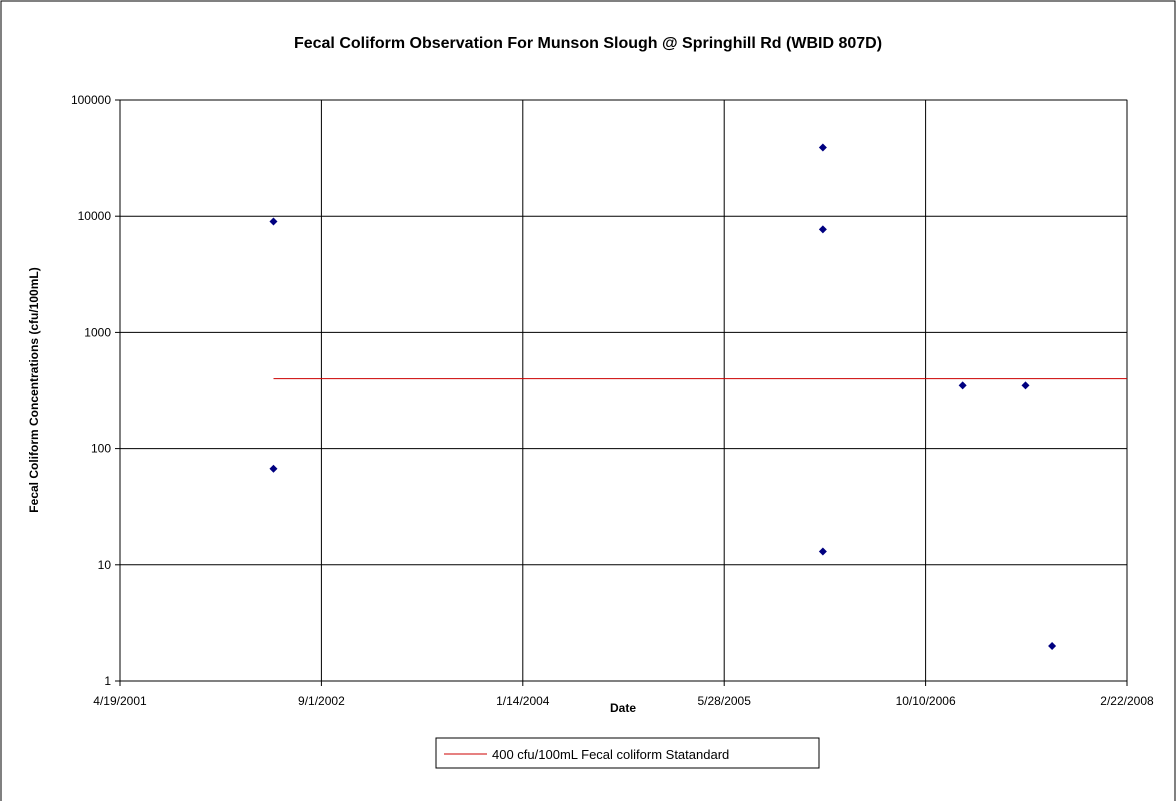  What do you see at coordinates (623, 708) in the screenshot?
I see `x-axis-label: Date` at bounding box center [623, 708].